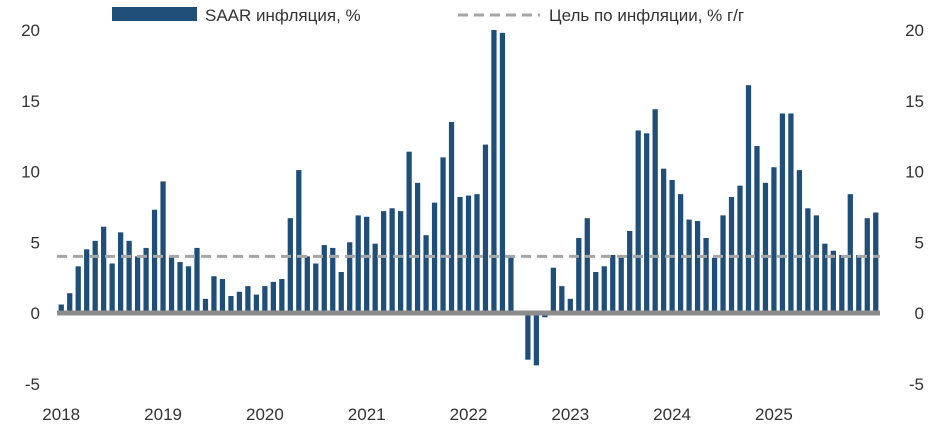  Describe the element at coordinates (61, 414) in the screenshot. I see `x-tick-label: 2018` at that location.